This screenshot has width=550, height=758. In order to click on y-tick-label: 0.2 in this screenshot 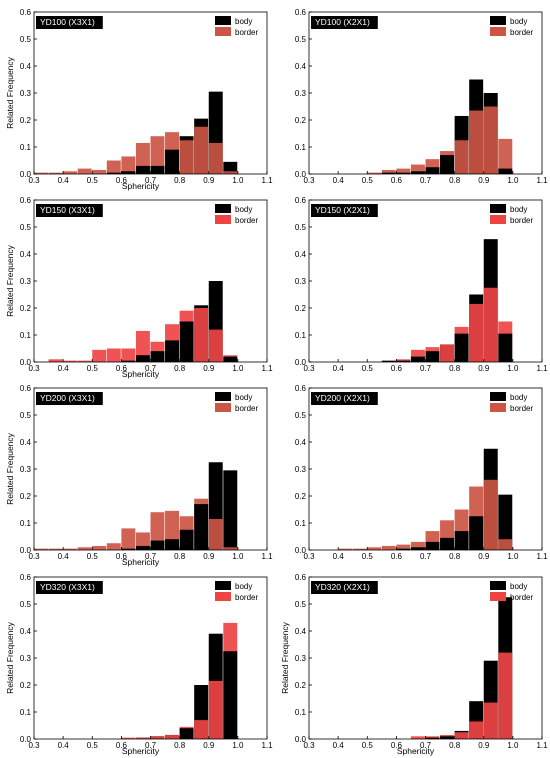, I will do `click(301, 120)`.